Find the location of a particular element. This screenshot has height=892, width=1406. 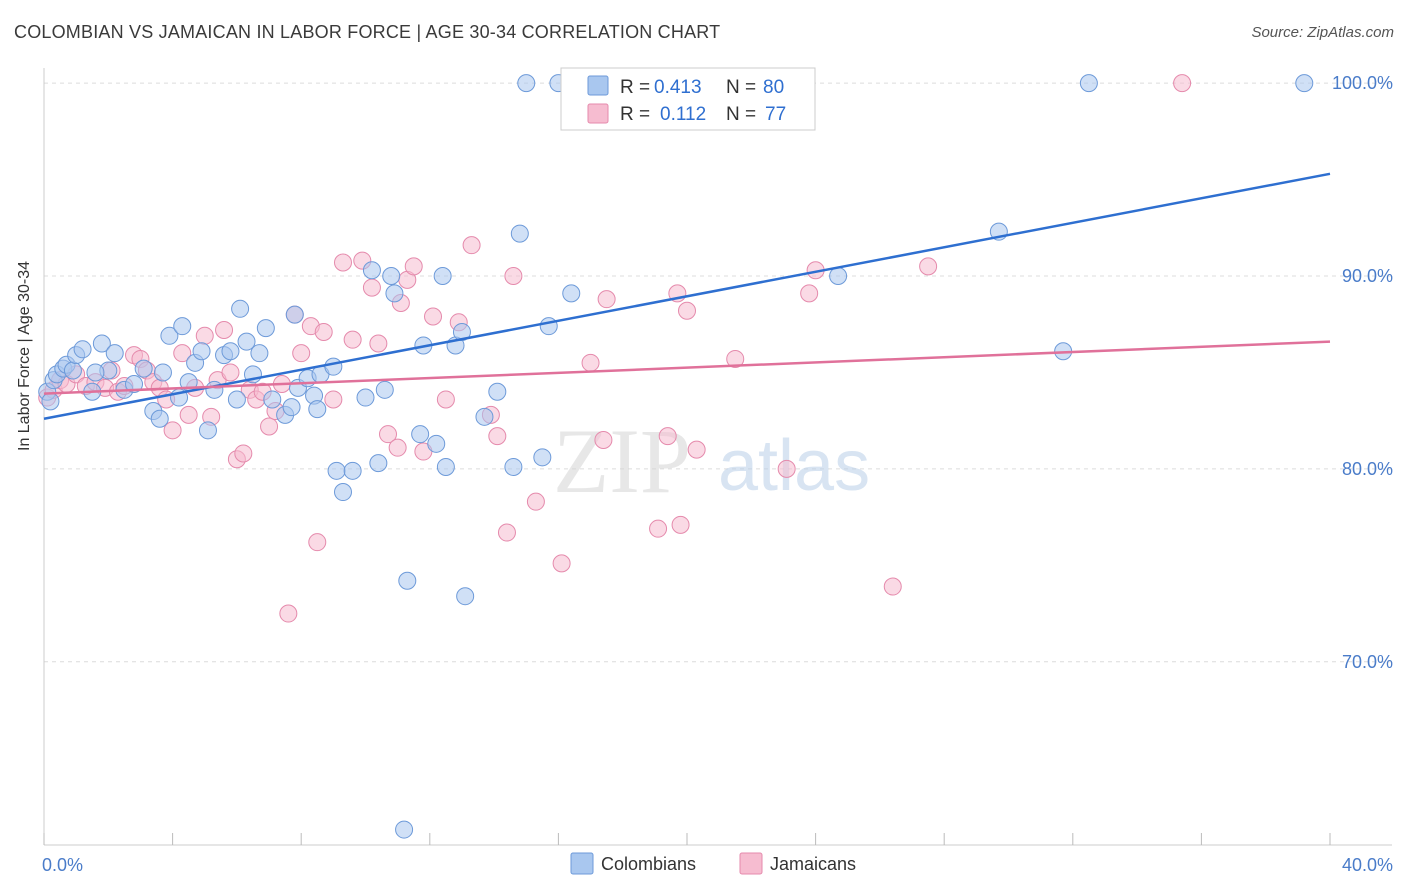

legend-n-value-1: 80 is located at coordinates (773, 87).